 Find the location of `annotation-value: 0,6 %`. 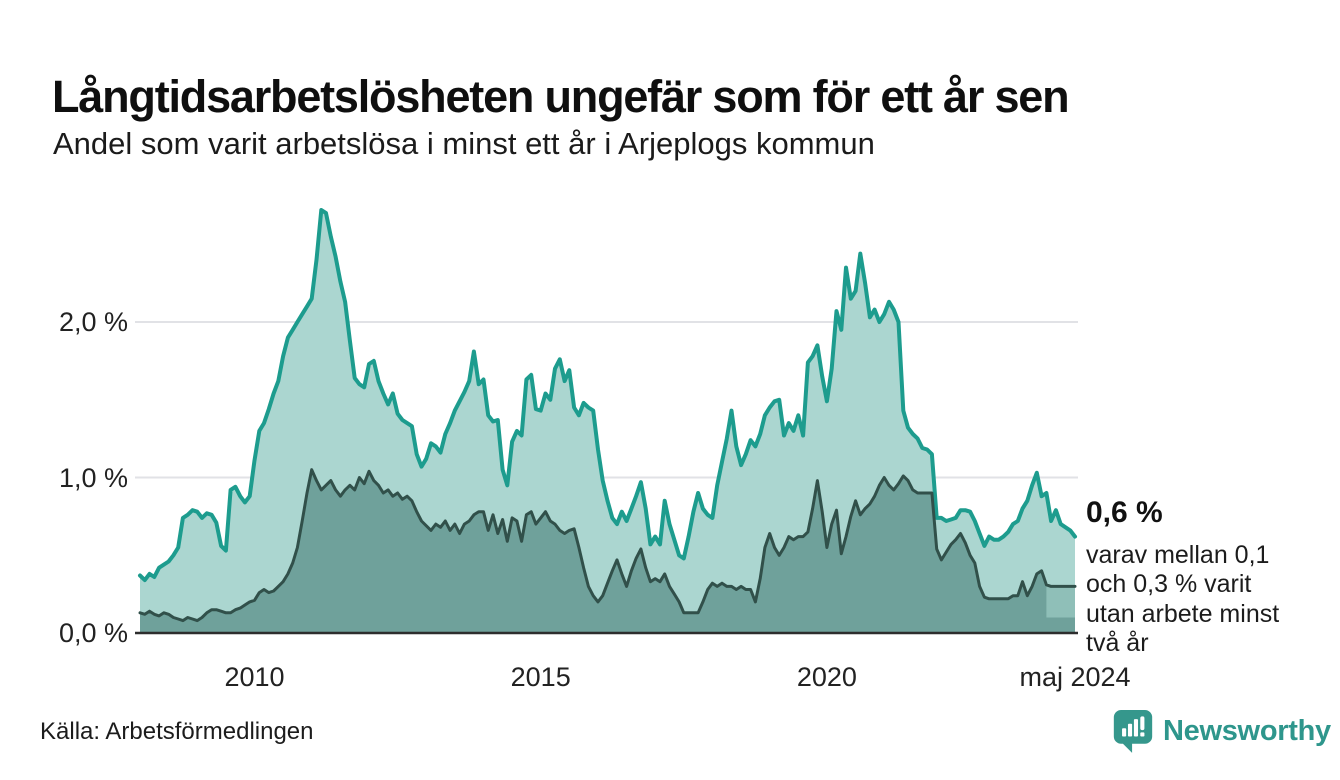

annotation-value: 0,6 % is located at coordinates (1124, 512).